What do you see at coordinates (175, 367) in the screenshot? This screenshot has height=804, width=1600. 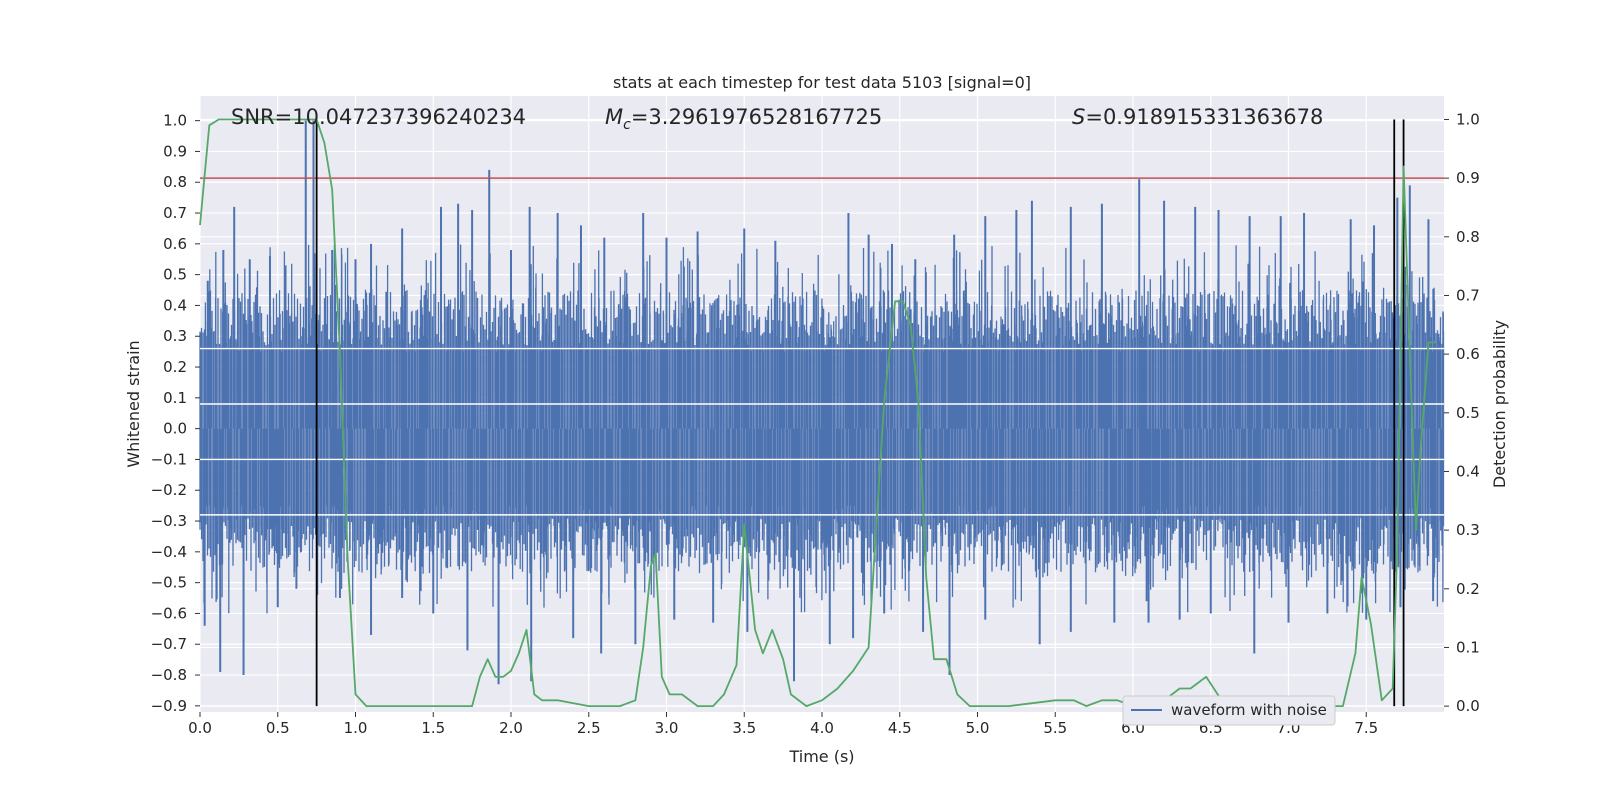 I see `y-tick-label-left: 0.2` at bounding box center [175, 367].